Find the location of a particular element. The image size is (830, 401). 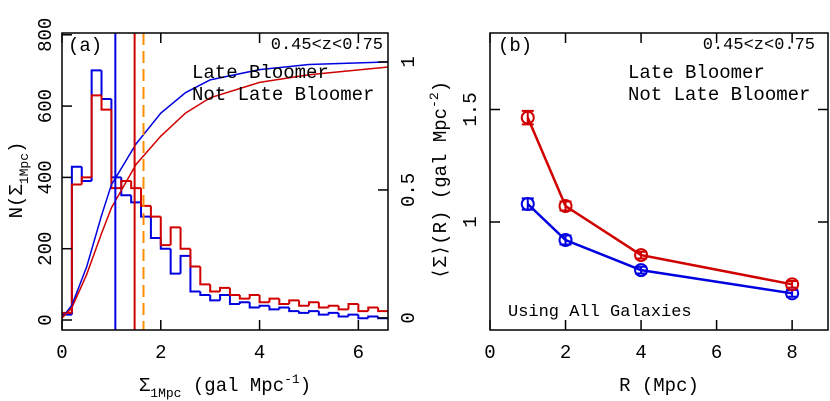

label-part: R (Mpc) is located at coordinates (659, 386).